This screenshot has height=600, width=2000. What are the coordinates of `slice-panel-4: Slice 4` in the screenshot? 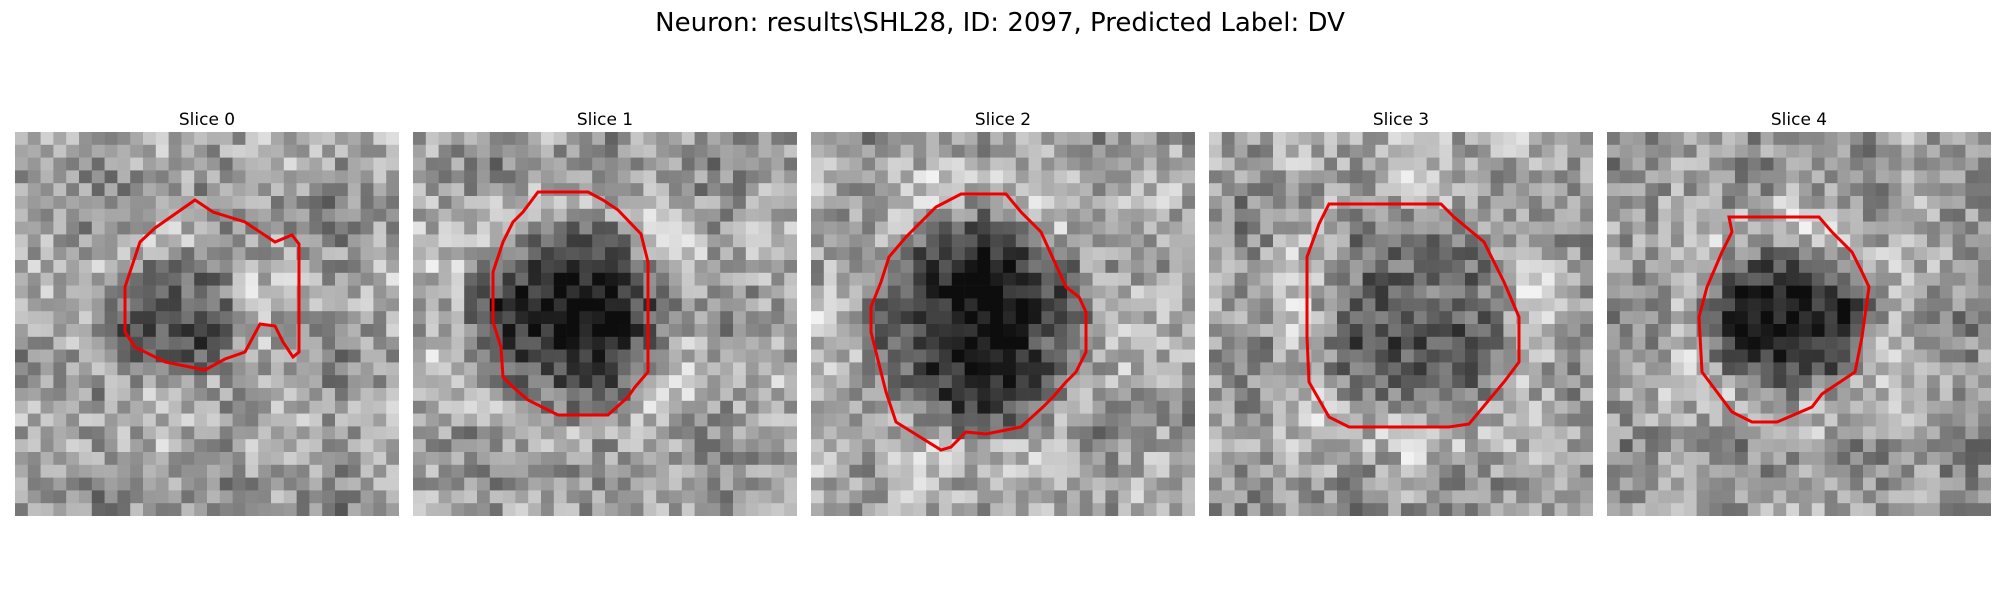 It's located at (1799, 312).